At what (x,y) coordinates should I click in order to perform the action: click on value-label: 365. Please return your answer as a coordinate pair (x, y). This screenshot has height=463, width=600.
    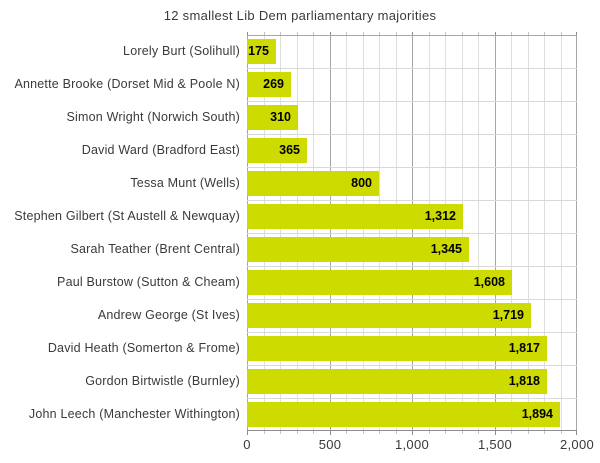
    Looking at the image, I should click on (289, 150).